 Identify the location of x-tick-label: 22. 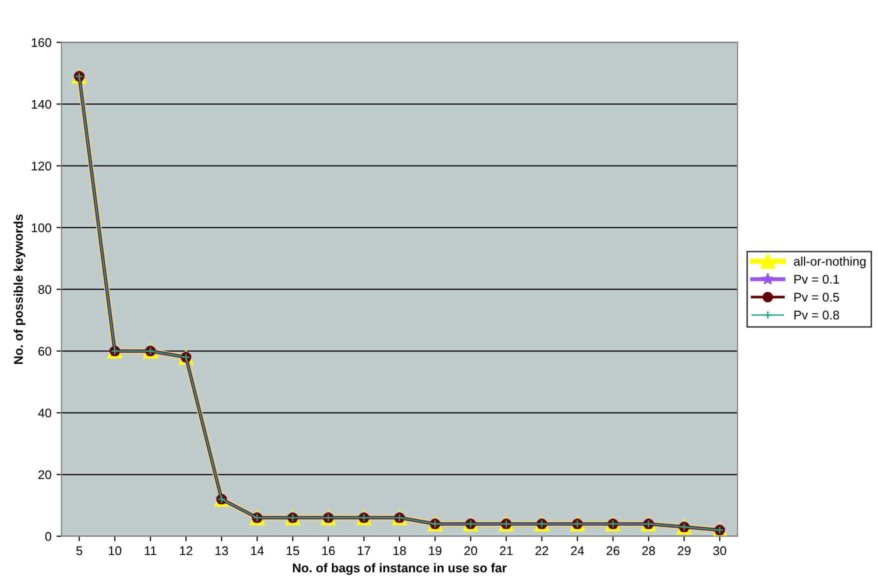
(541, 551).